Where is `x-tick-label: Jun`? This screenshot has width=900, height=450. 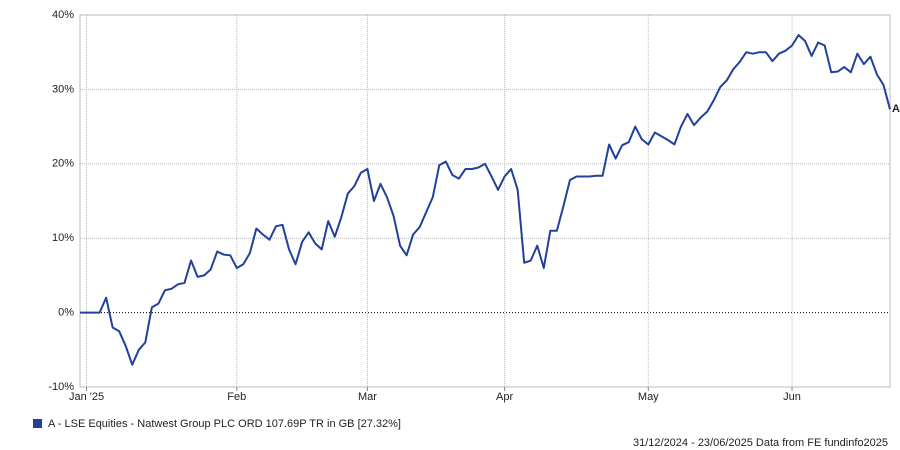
x-tick-label: Jun is located at coordinates (792, 397).